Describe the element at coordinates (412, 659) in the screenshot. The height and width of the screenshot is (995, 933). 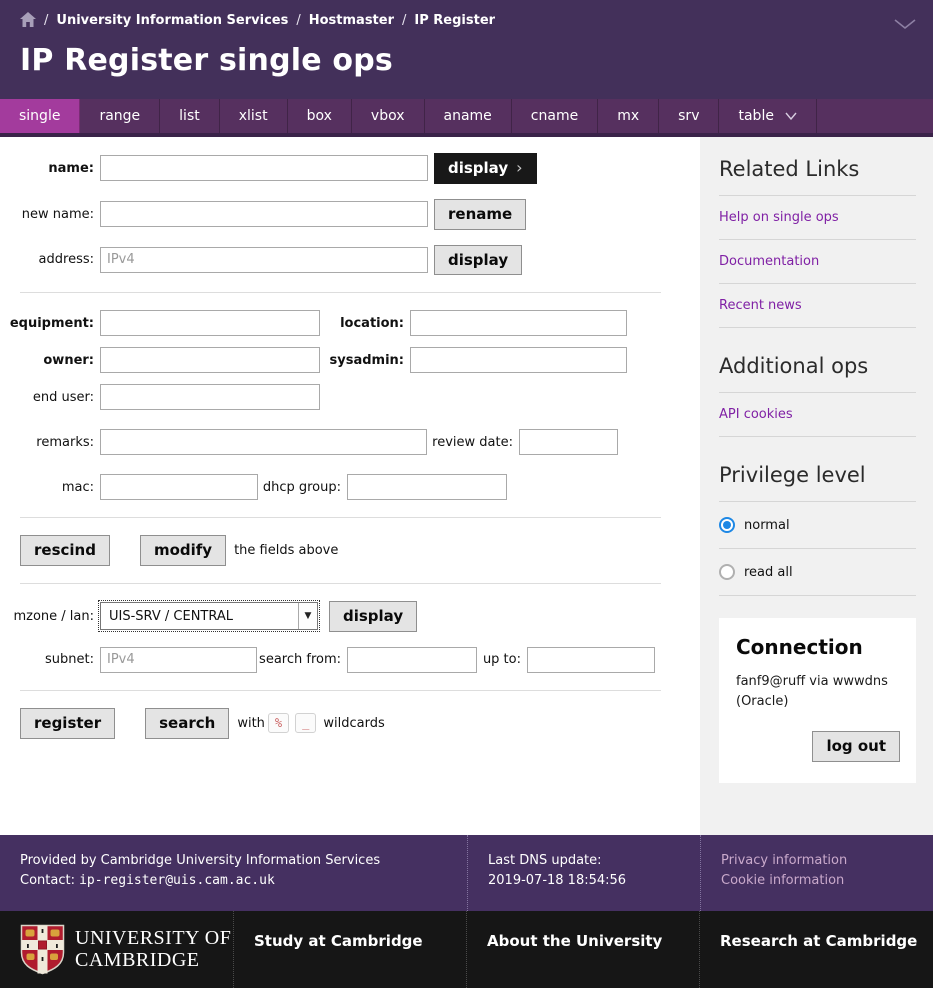
I see `search-from-input` at that location.